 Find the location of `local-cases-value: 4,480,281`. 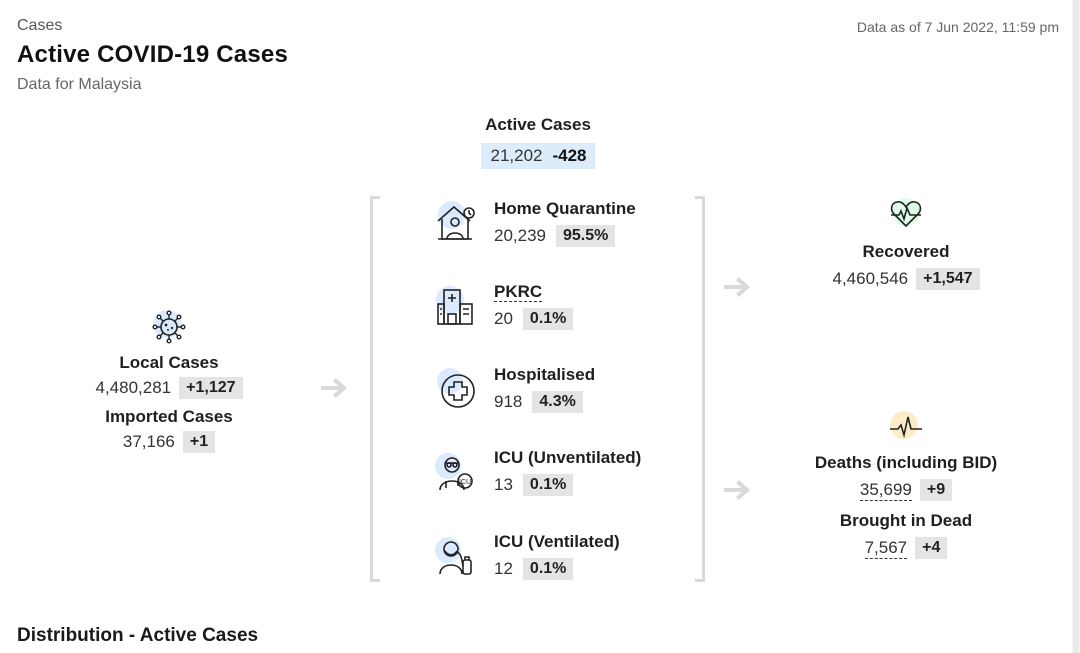

local-cases-value: 4,480,281 is located at coordinates (133, 387).